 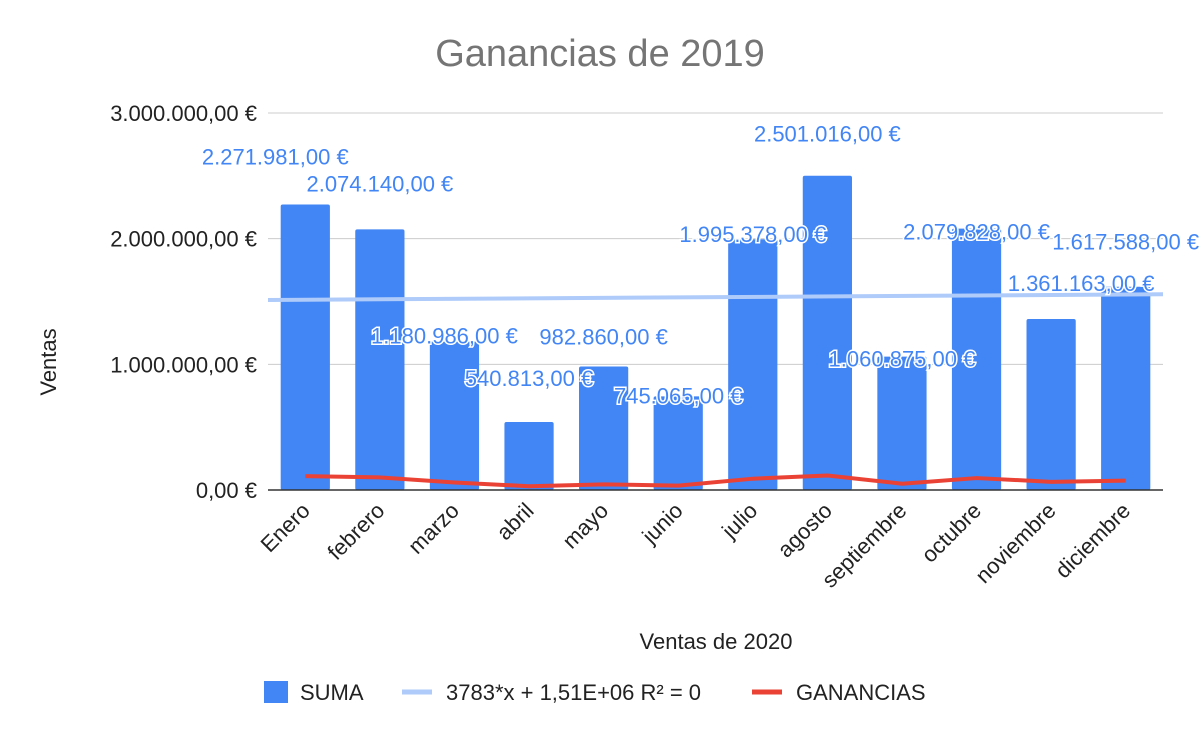 What do you see at coordinates (739, 521) in the screenshot?
I see `x-tick-label: julio` at bounding box center [739, 521].